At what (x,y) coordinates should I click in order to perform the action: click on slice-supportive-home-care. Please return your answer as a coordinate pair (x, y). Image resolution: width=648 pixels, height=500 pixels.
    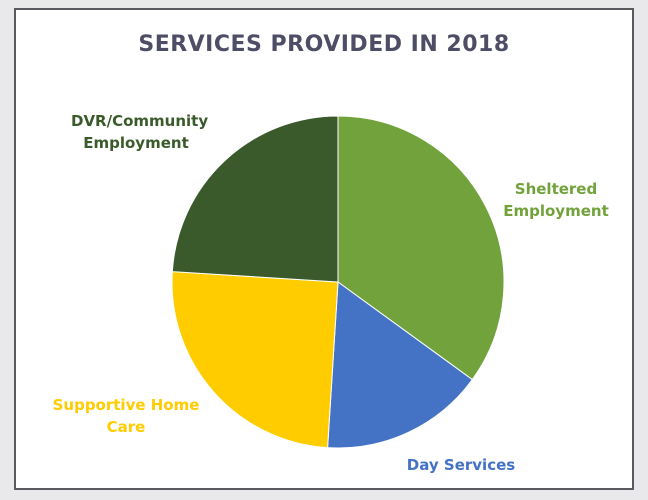
    Looking at the image, I should click on (255, 360).